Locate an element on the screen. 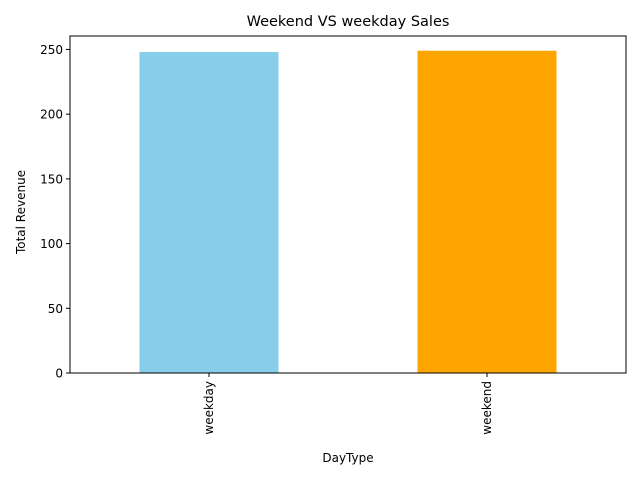 The image size is (640, 484). y-tick-label-50: 50 is located at coordinates (55, 309).